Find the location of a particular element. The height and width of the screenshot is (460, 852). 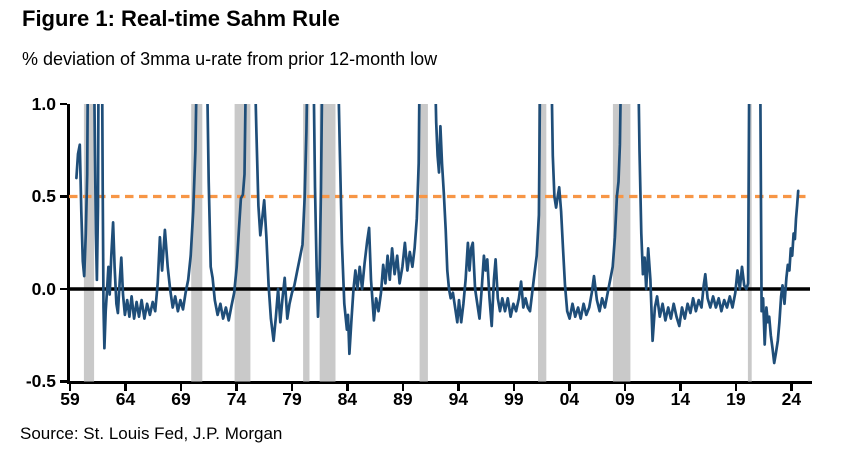

x-axis-tick-label: 09 is located at coordinates (625, 399).